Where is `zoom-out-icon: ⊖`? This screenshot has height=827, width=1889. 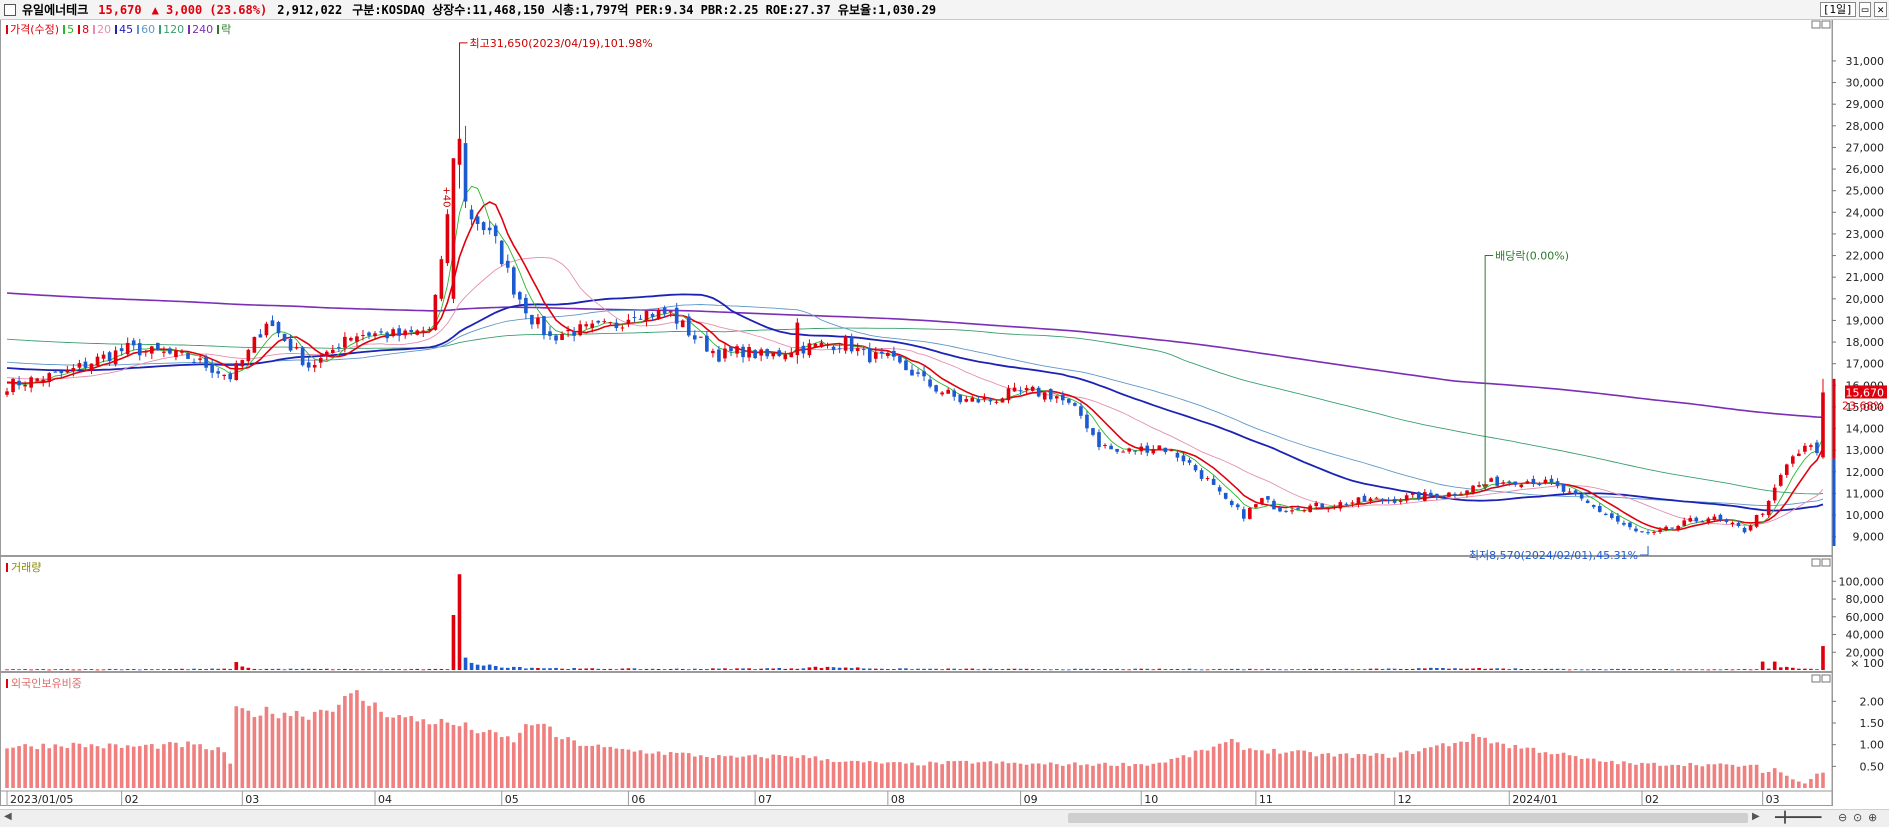 zoom-out-icon: ⊖ is located at coordinates (1843, 817).